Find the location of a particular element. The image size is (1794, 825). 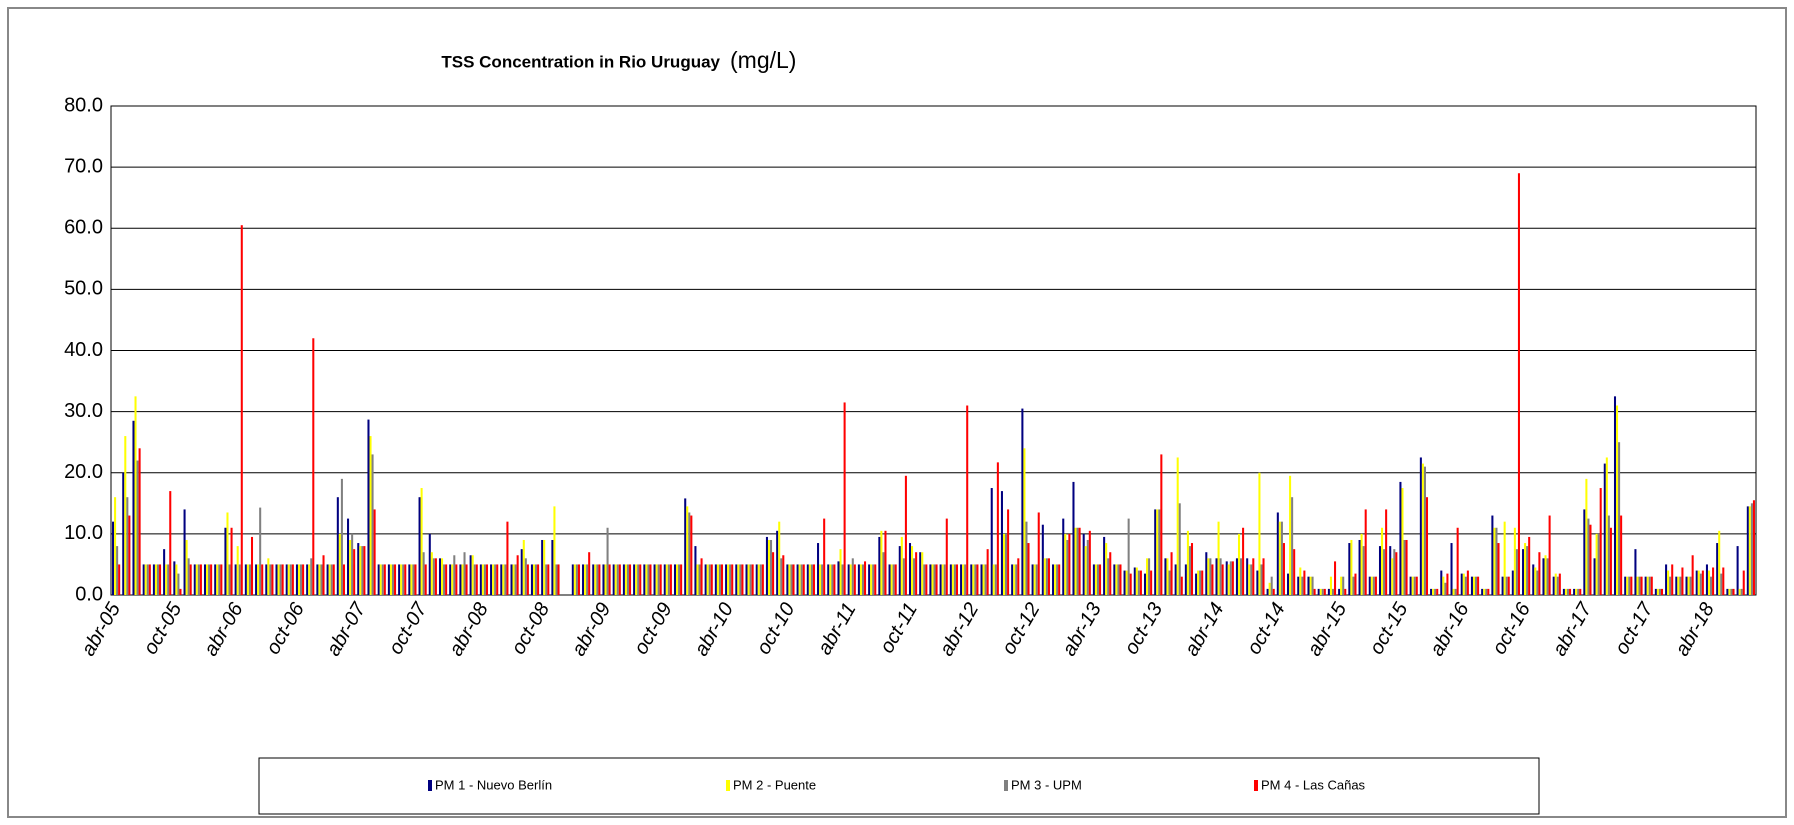

chart-title-unit: (mg/L) is located at coordinates (763, 60).